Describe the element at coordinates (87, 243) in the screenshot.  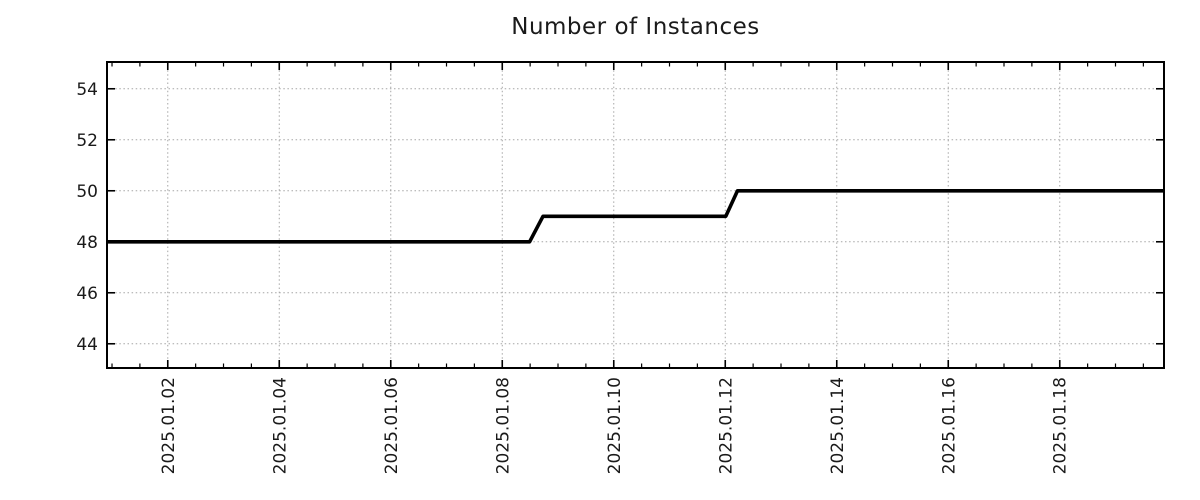
I see `y-tick-label: 48` at that location.